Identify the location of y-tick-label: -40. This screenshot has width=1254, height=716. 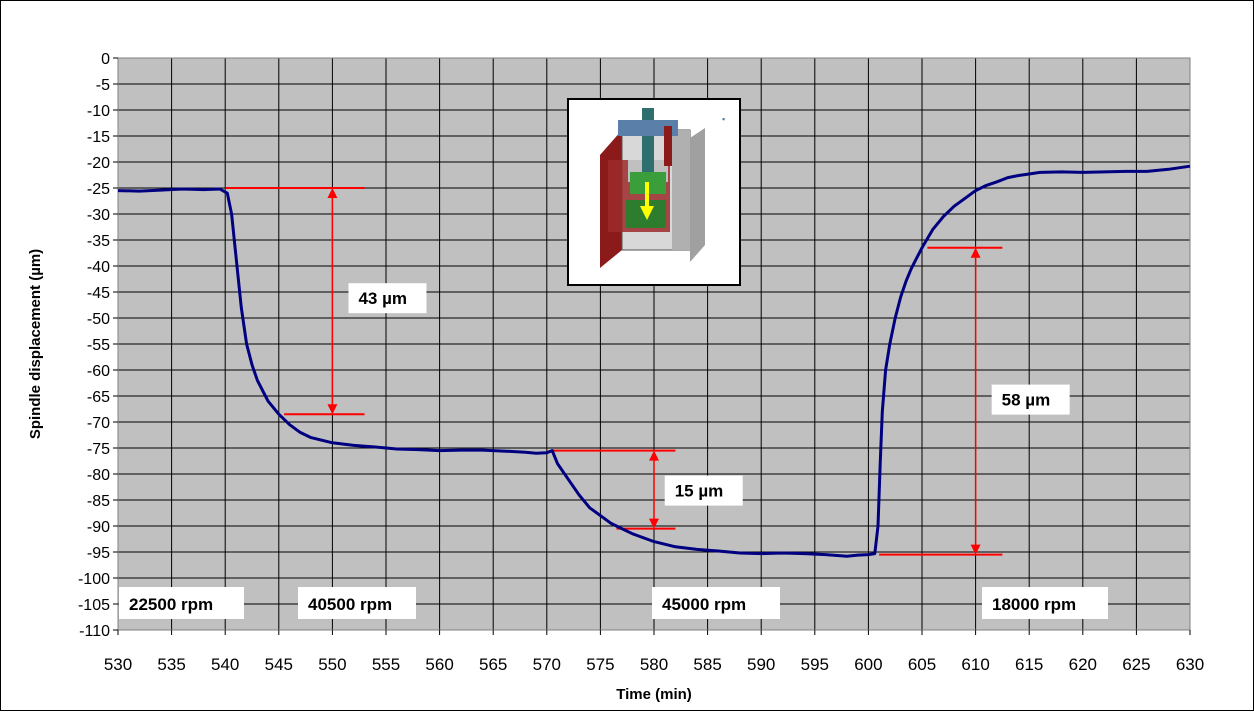
(98, 267).